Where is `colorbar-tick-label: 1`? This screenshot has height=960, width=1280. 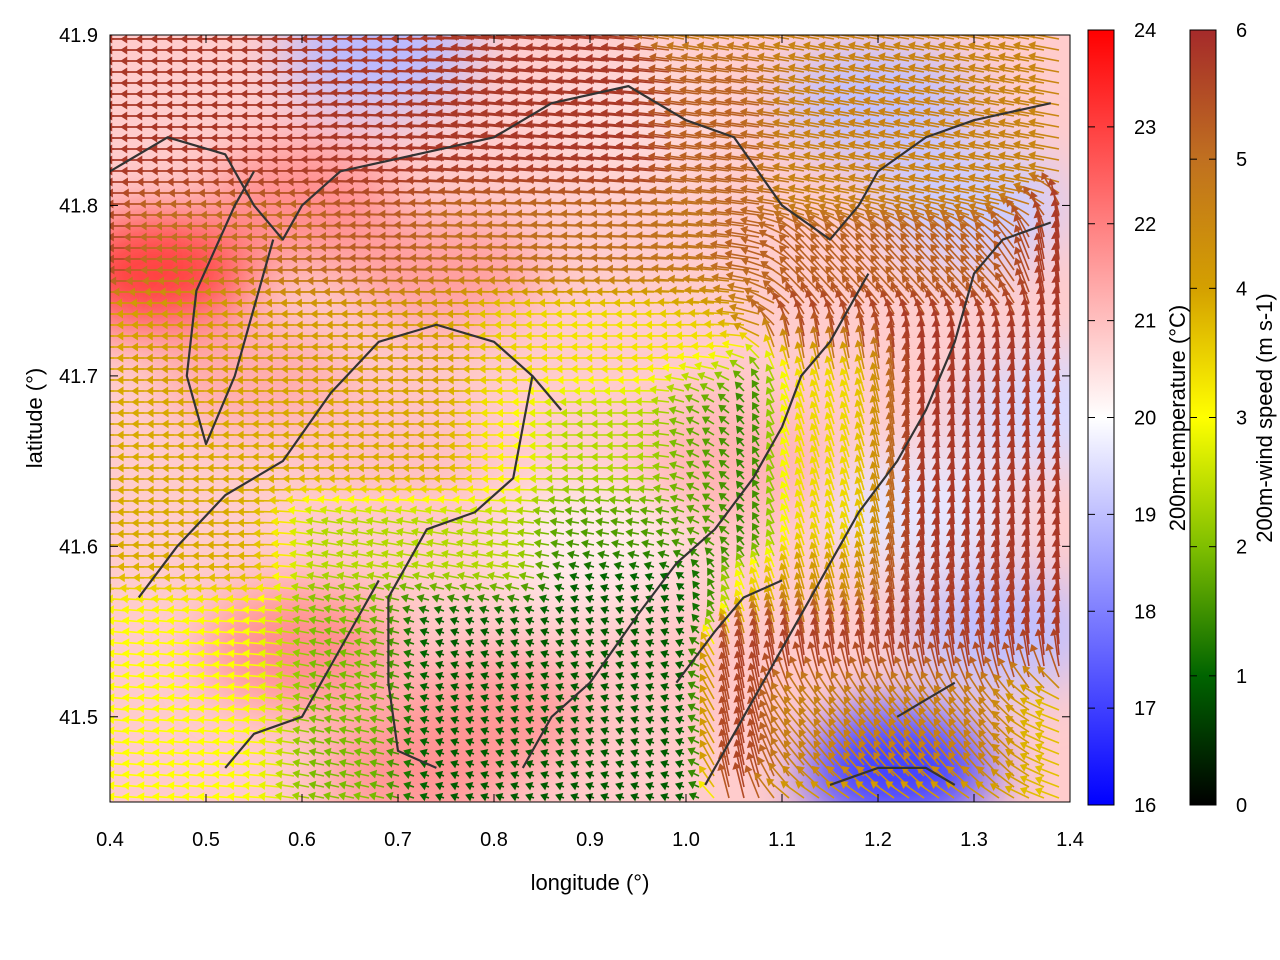
colorbar-tick-label: 1 is located at coordinates (1241, 677).